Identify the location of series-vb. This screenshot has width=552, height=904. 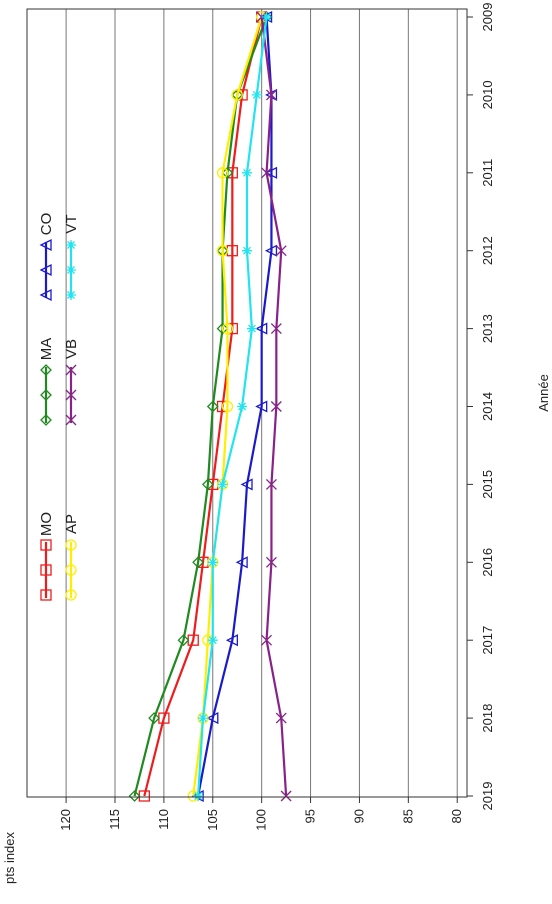
(274, 406).